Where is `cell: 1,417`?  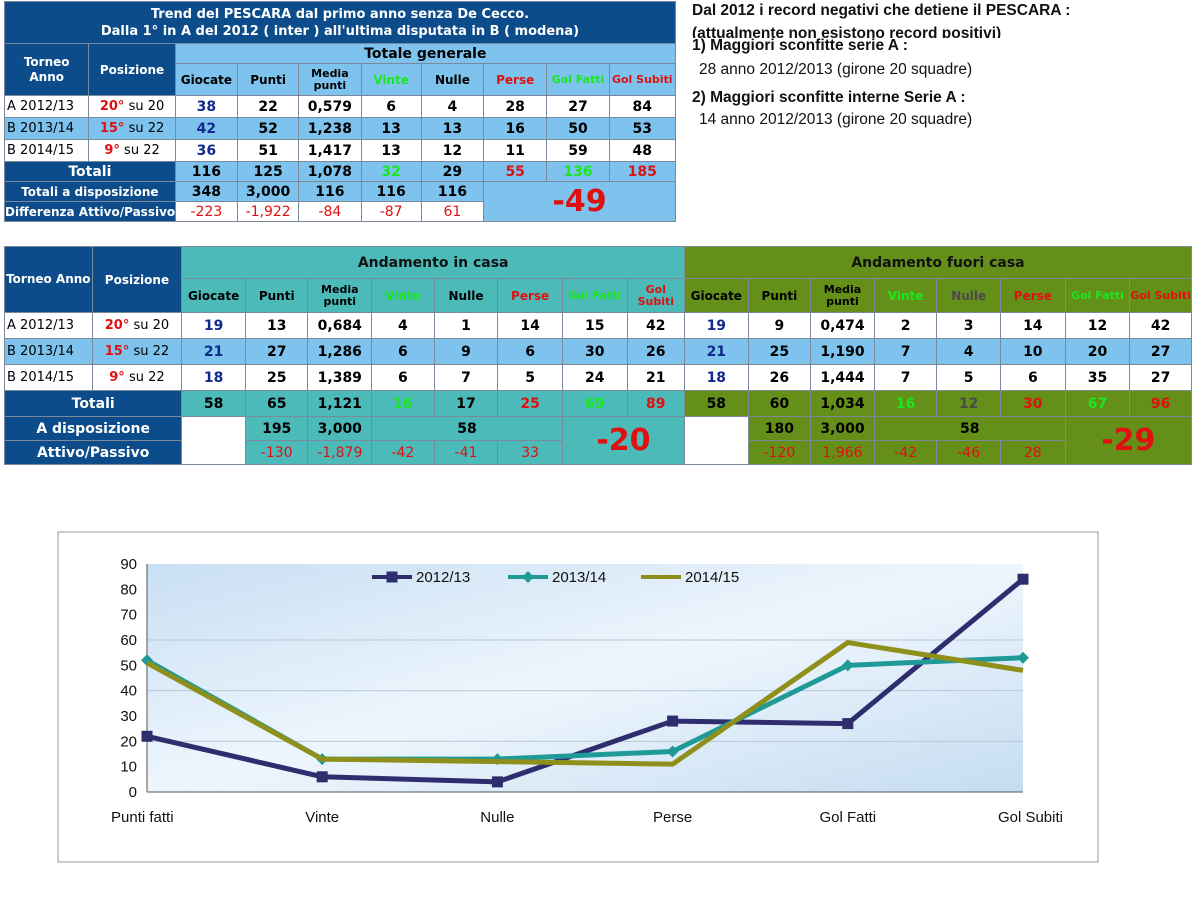
cell: 1,417 is located at coordinates (330, 150).